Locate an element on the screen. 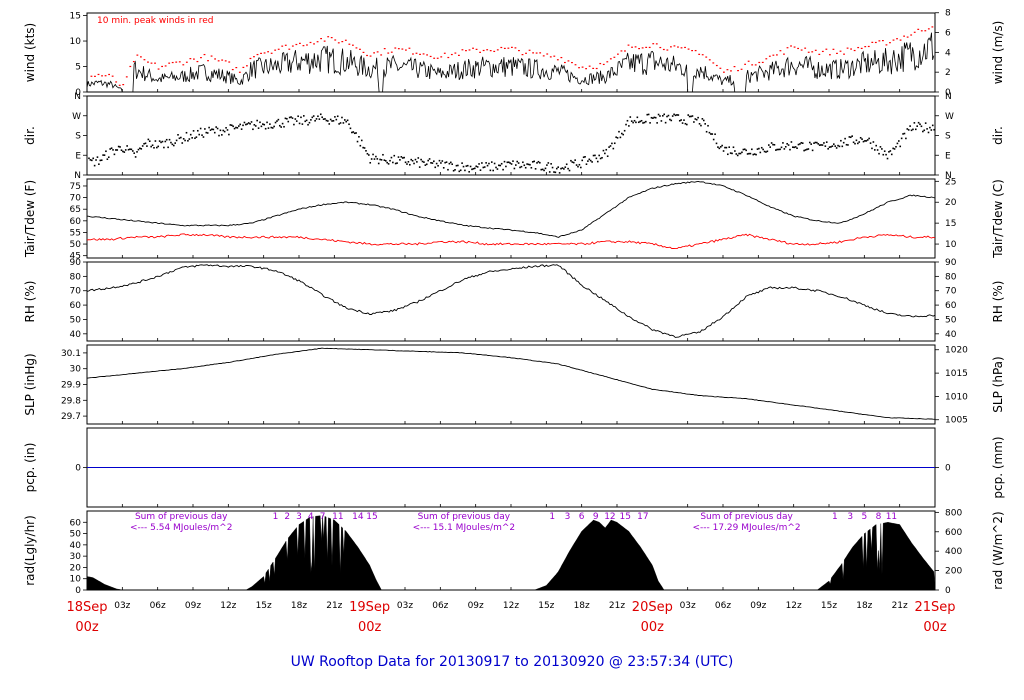 The image size is (1024, 700). y-tick-label: N is located at coordinates (77, 176).